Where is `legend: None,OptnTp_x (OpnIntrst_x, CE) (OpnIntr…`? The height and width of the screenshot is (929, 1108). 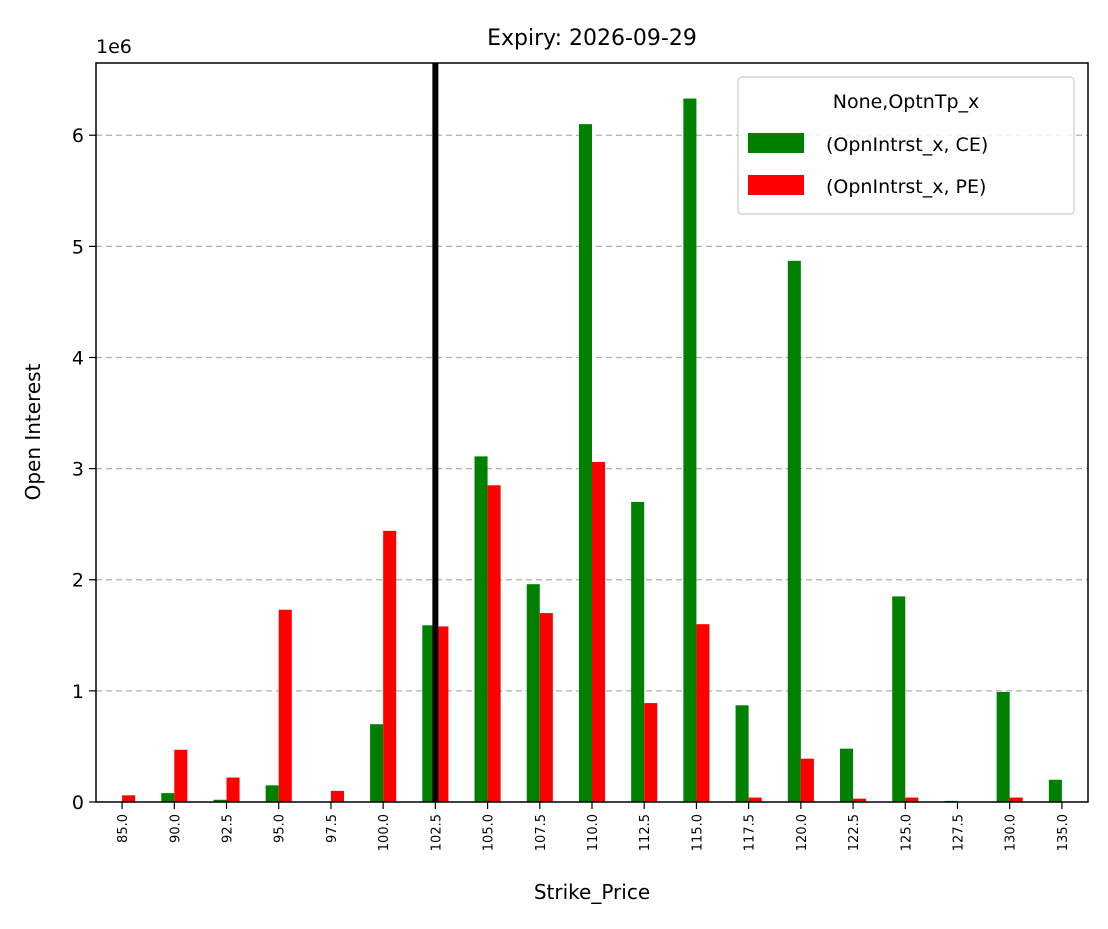 legend: None,OptnTp_x (OpnIntrst_x, CE) (OpnIntr… is located at coordinates (906, 145).